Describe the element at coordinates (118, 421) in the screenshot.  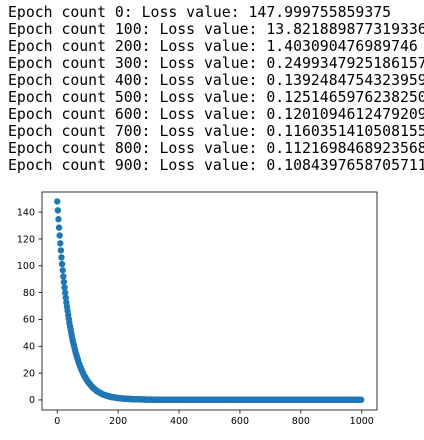
I see `x-tick-label: 200` at that location.